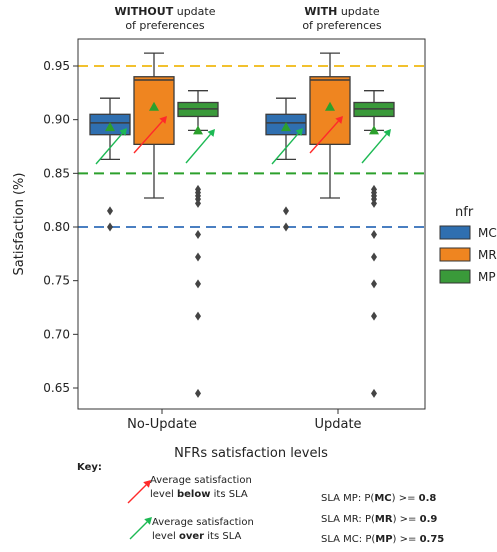 This screenshot has height=552, width=497. I want to click on key-arrows, so click(139, 510).